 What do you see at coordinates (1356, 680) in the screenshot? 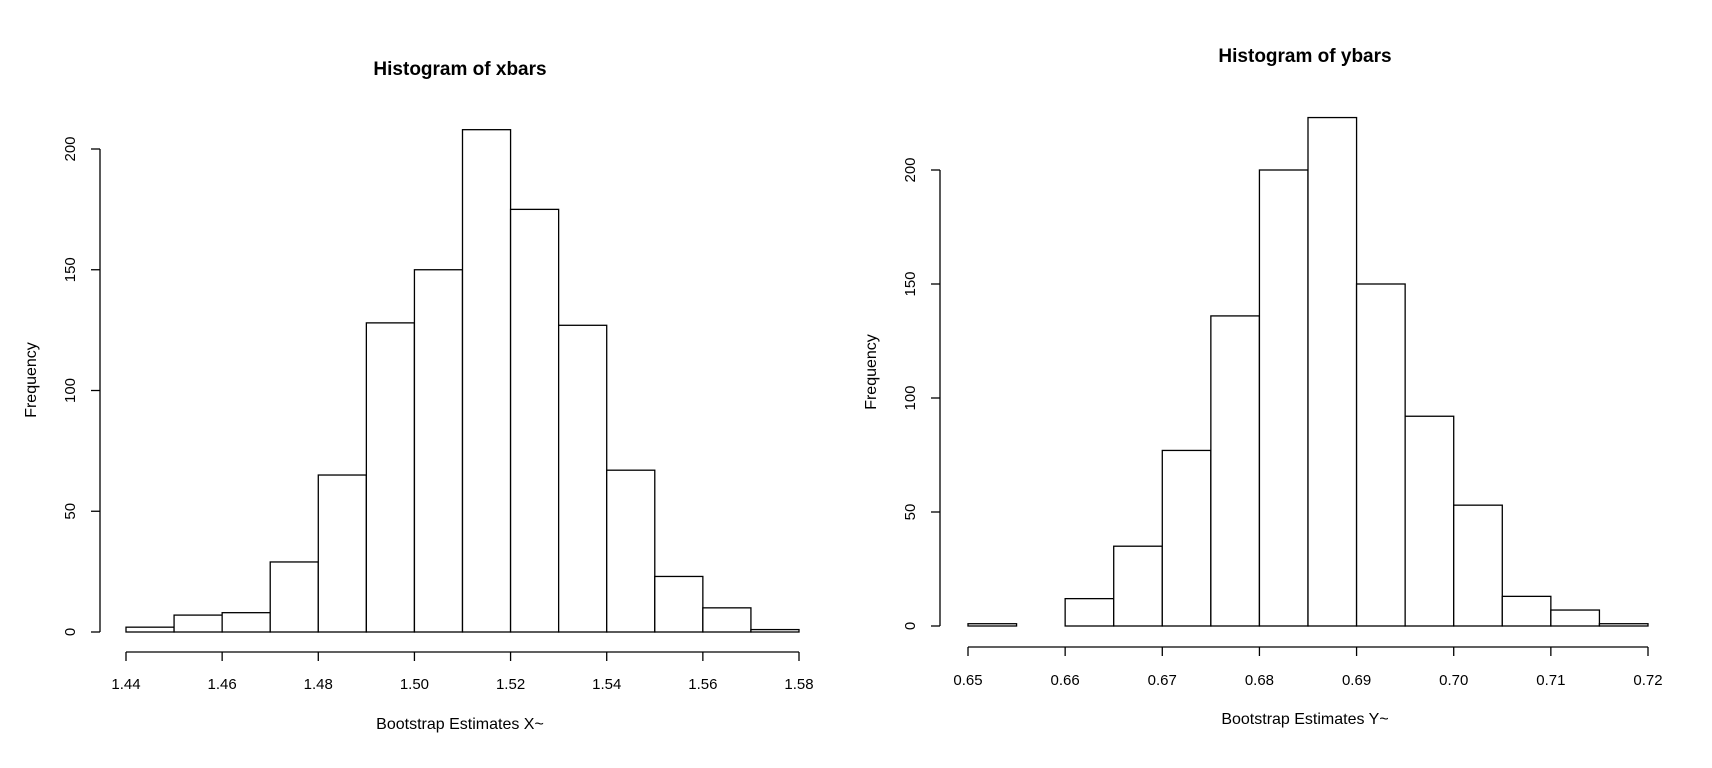
I see `x-tick-label: 0.69` at bounding box center [1356, 680].